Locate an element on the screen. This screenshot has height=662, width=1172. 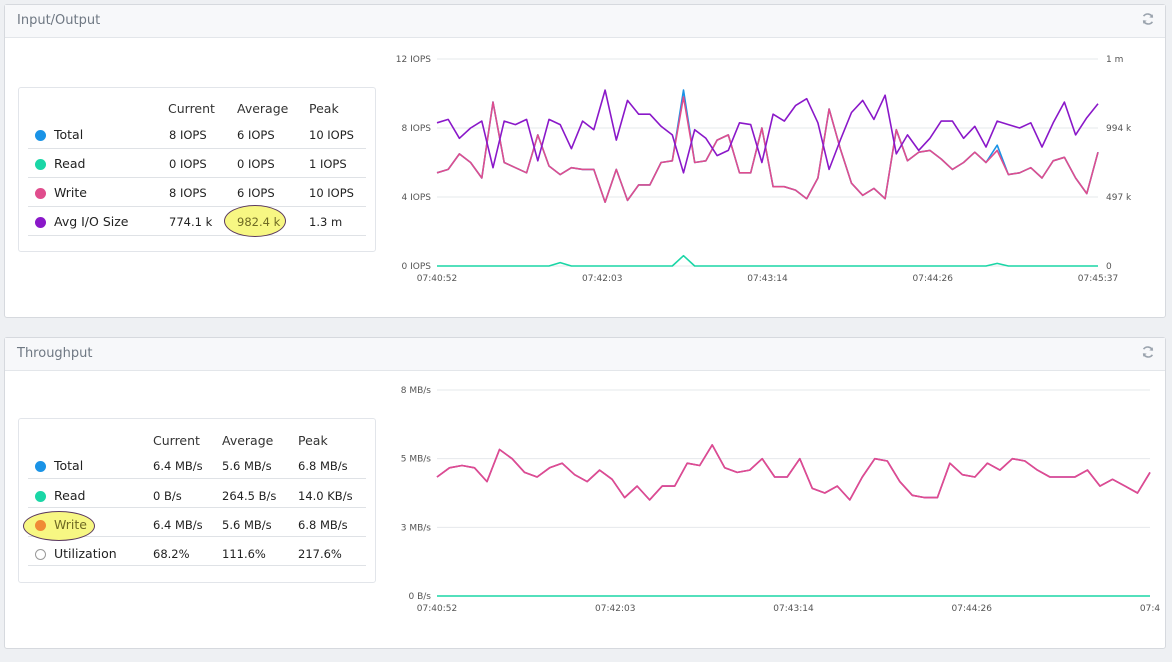
throughput-panel-title: Throughput is located at coordinates (55, 353).